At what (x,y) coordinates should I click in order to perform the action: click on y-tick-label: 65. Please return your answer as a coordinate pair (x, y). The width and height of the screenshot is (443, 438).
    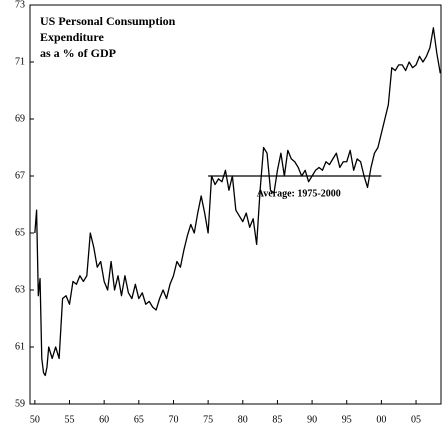
    Looking at the image, I should click on (20, 232).